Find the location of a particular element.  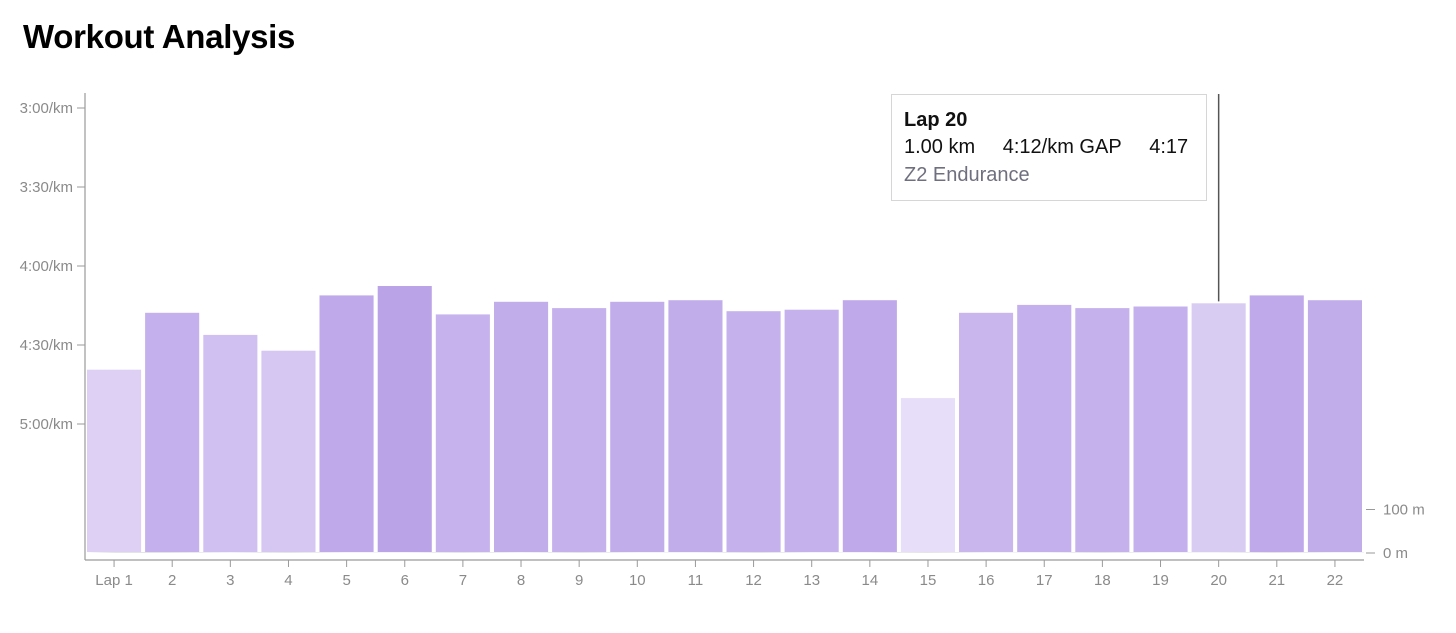

x-tick-label: 3 is located at coordinates (230, 580).